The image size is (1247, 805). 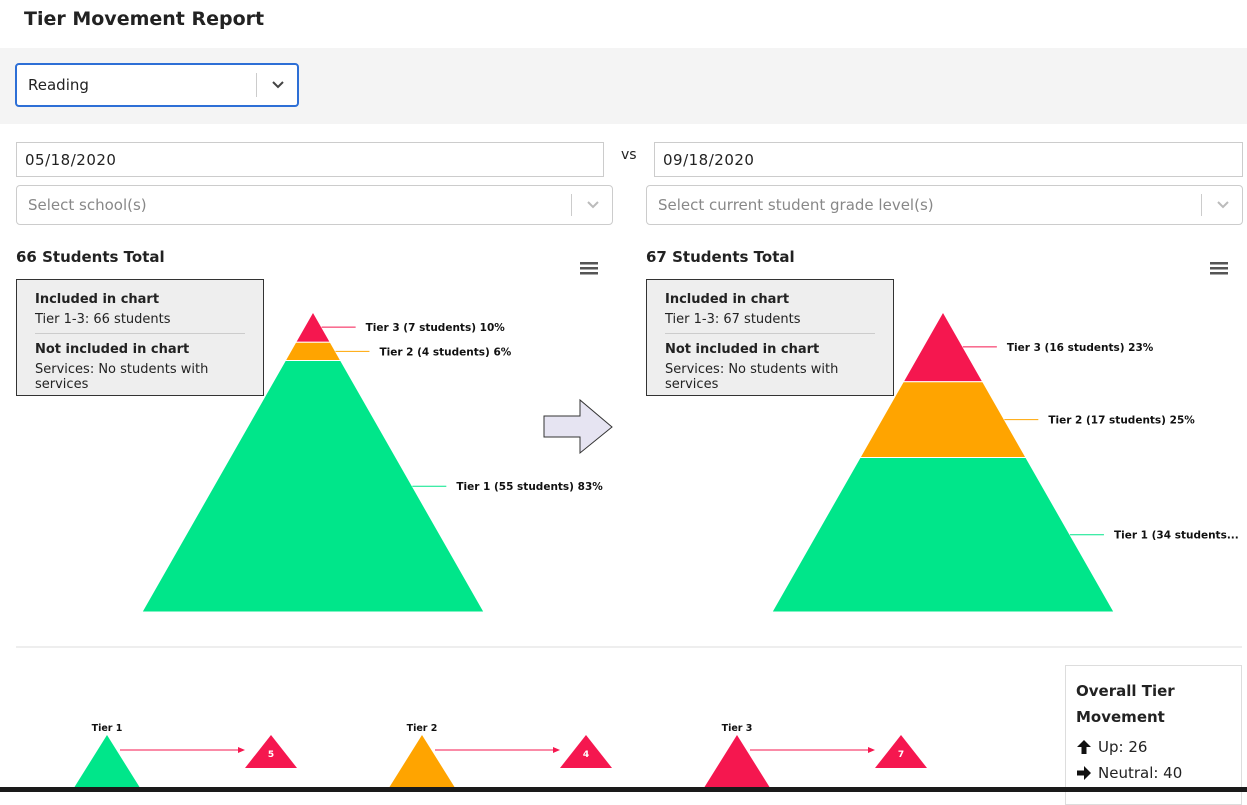 I want to click on end-date: 09/18/2020, so click(x=709, y=159).